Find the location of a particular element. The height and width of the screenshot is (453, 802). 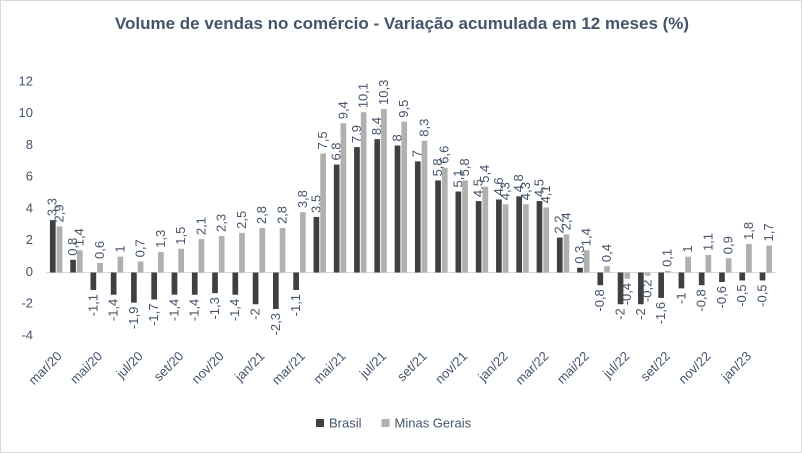

y-tick-label: 8 is located at coordinates (29, 144).